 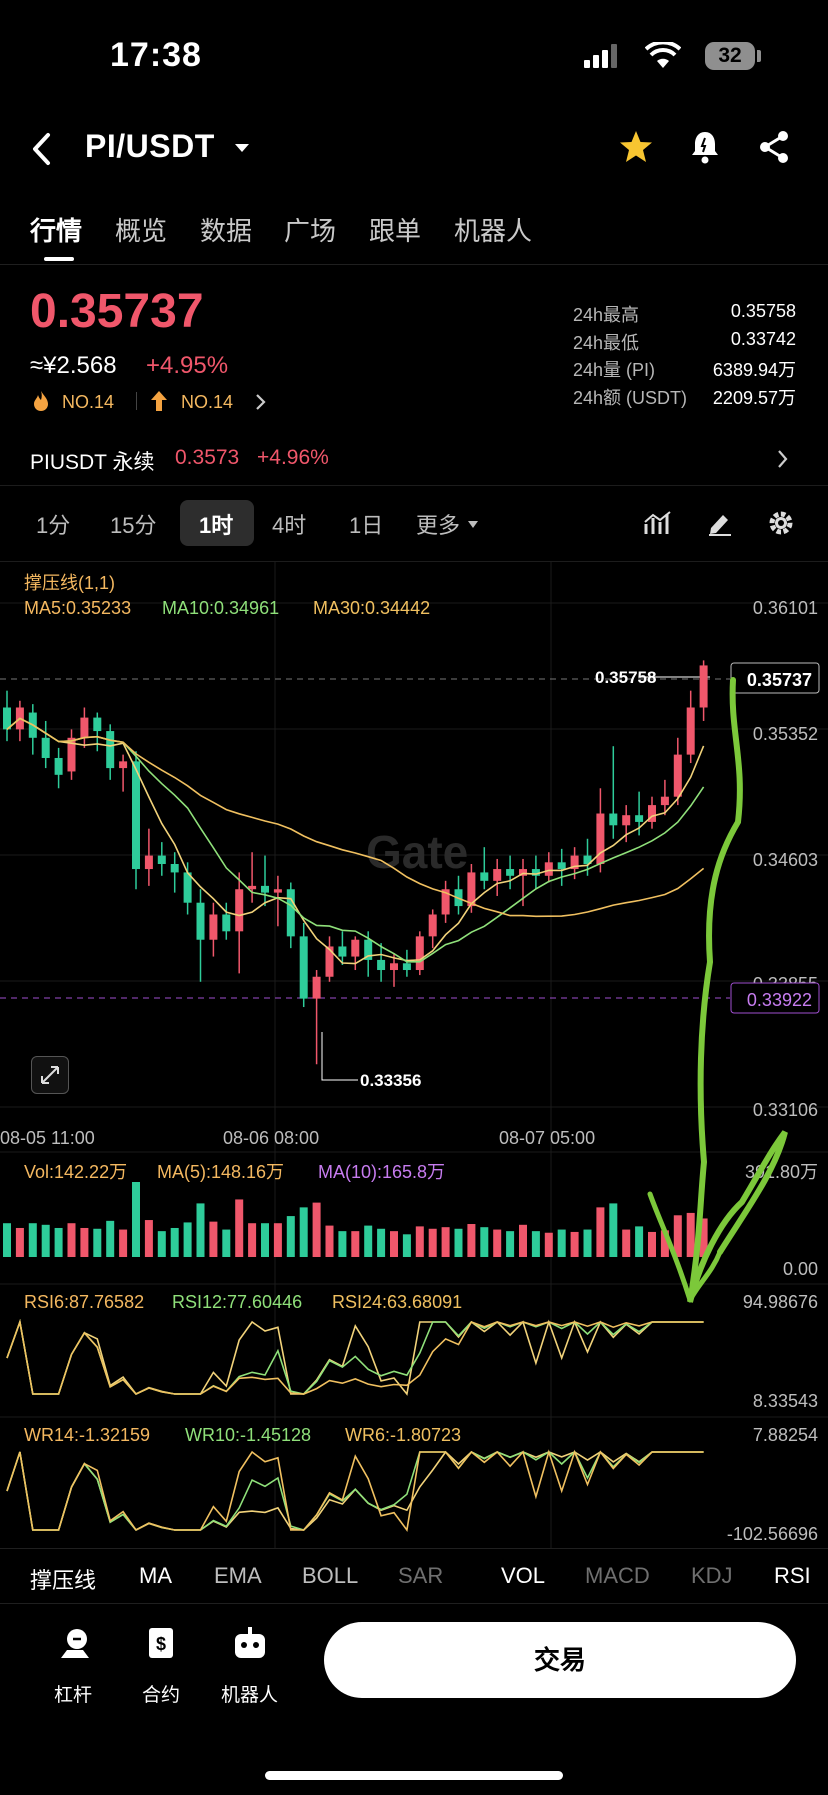 I want to click on back-icon, so click(x=42, y=149).